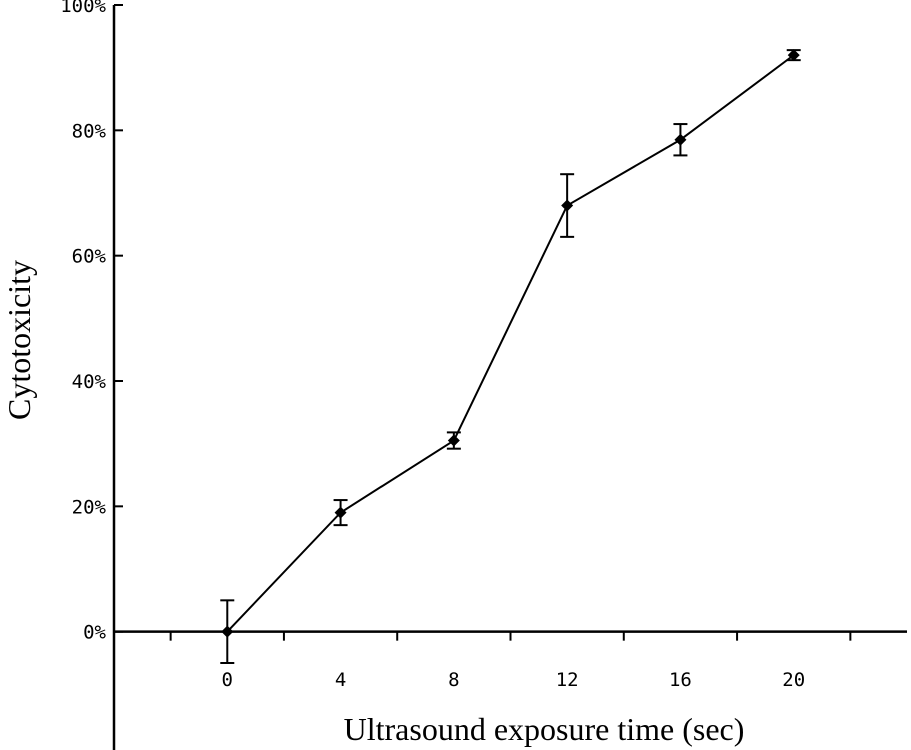 The width and height of the screenshot is (911, 750). Describe the element at coordinates (340, 680) in the screenshot. I see `x-tick-label: 4` at that location.